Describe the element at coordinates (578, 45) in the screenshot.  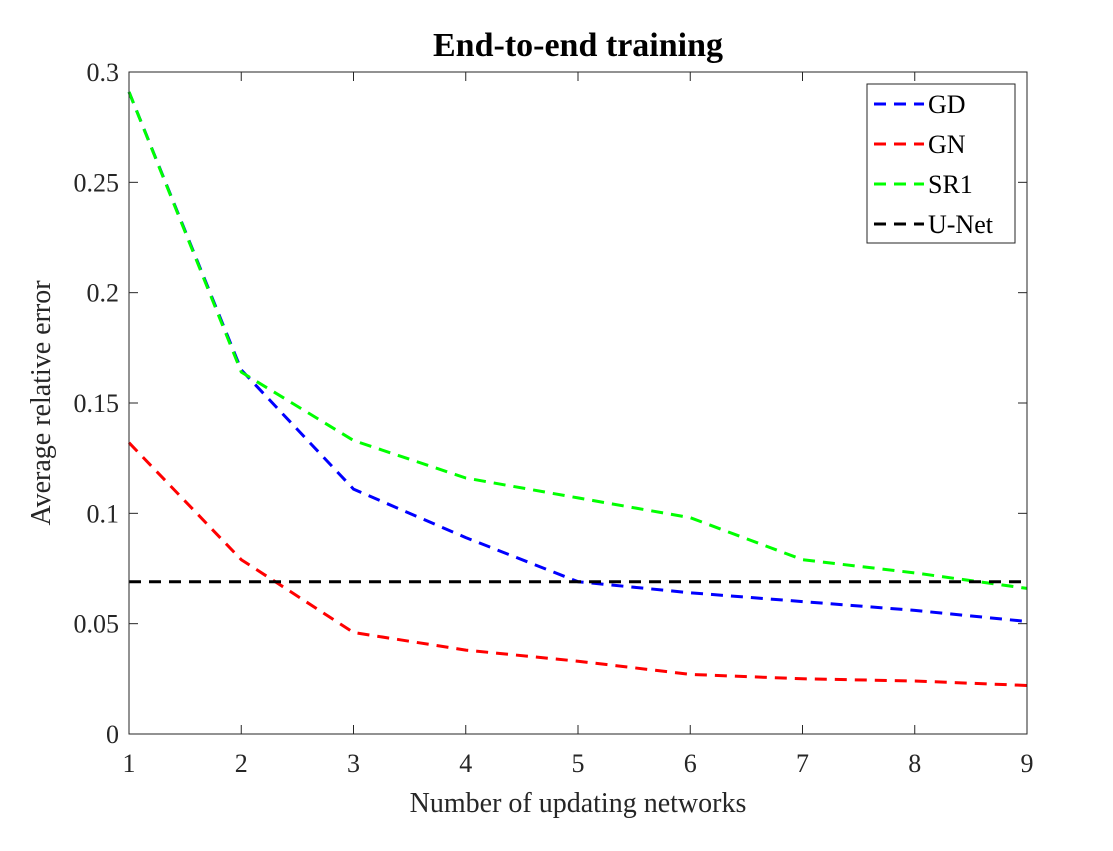
I see `chart-title: End-to-end training` at that location.